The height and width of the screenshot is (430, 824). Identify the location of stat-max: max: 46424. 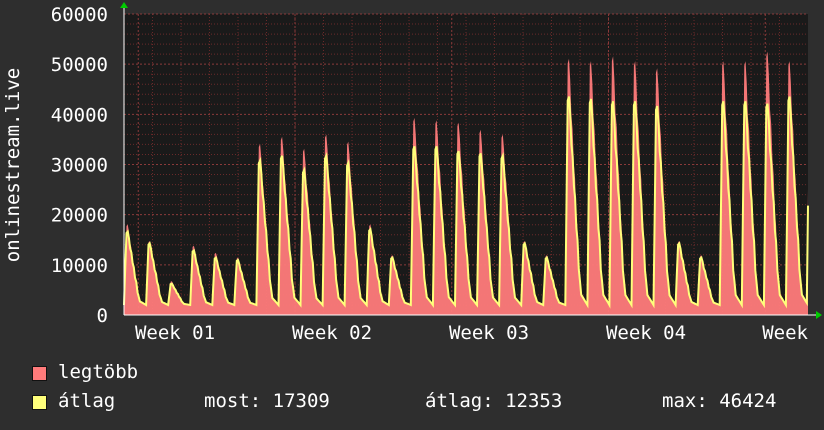
(719, 401).